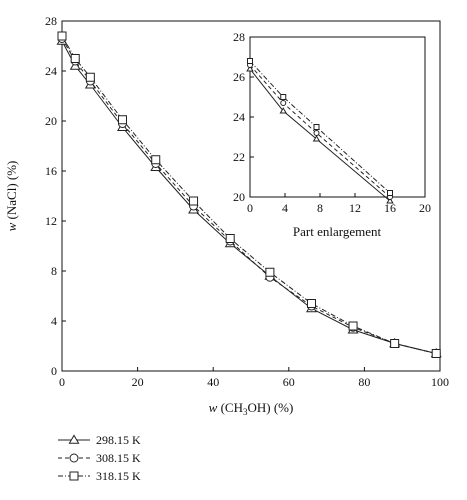 This screenshot has width=467, height=500. Describe the element at coordinates (285, 208) in the screenshot. I see `inset-x-tick-label-1: 4` at that location.